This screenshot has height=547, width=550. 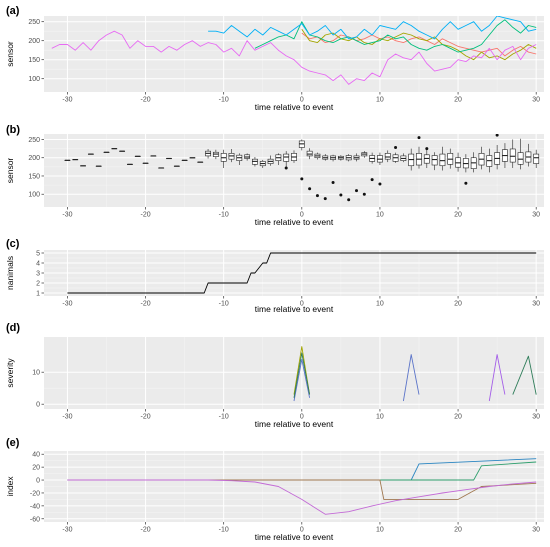 I want to click on y-tick-label: -60, so click(x=35, y=519).